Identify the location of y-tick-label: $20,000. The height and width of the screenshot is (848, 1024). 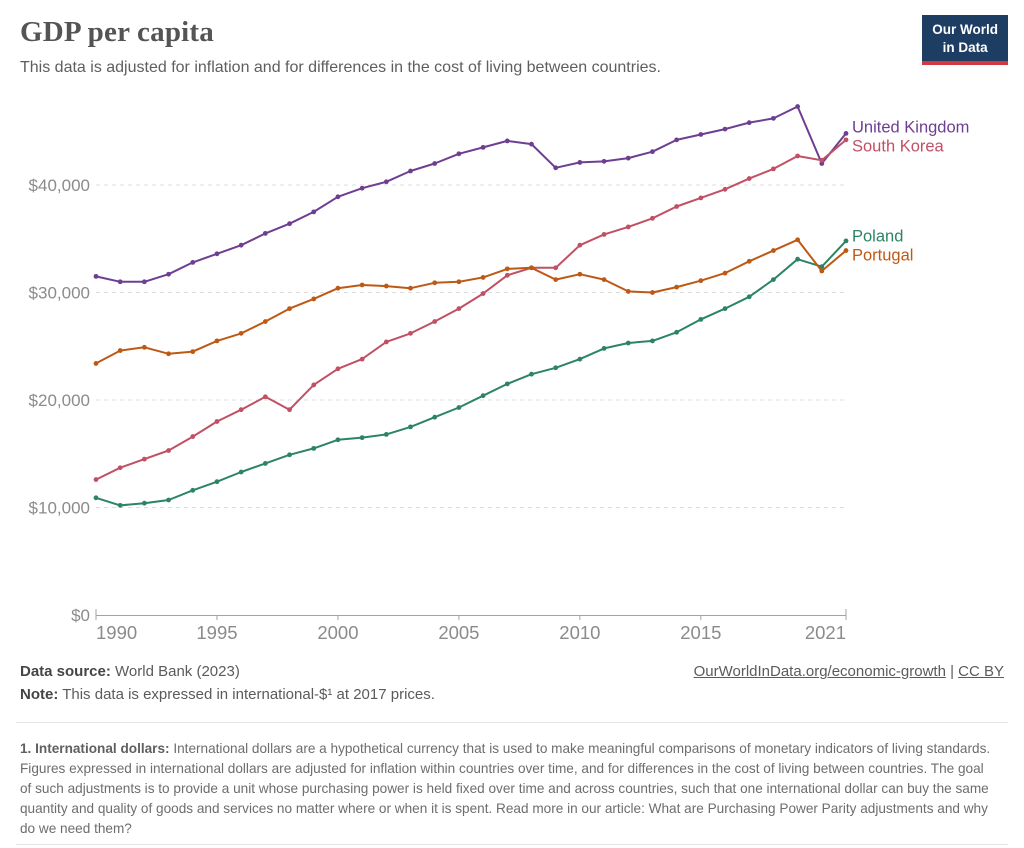
(59, 400).